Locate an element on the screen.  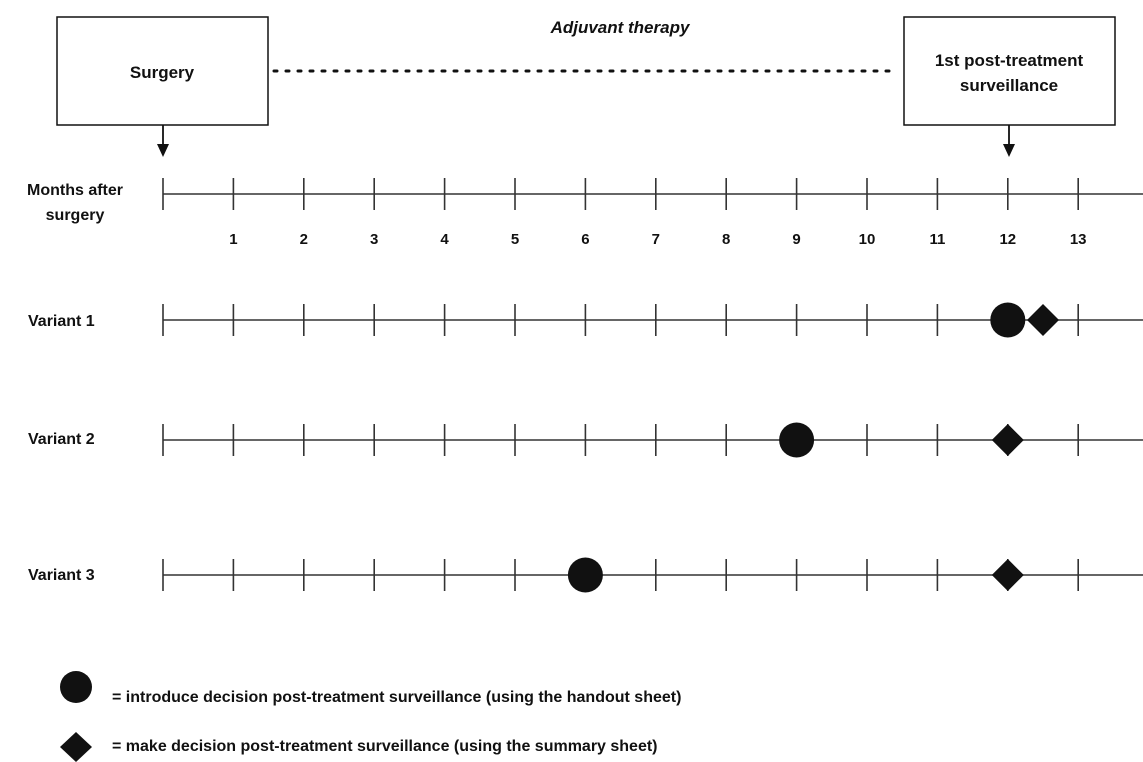
surgery-box-label: Surgery is located at coordinates (162, 72).